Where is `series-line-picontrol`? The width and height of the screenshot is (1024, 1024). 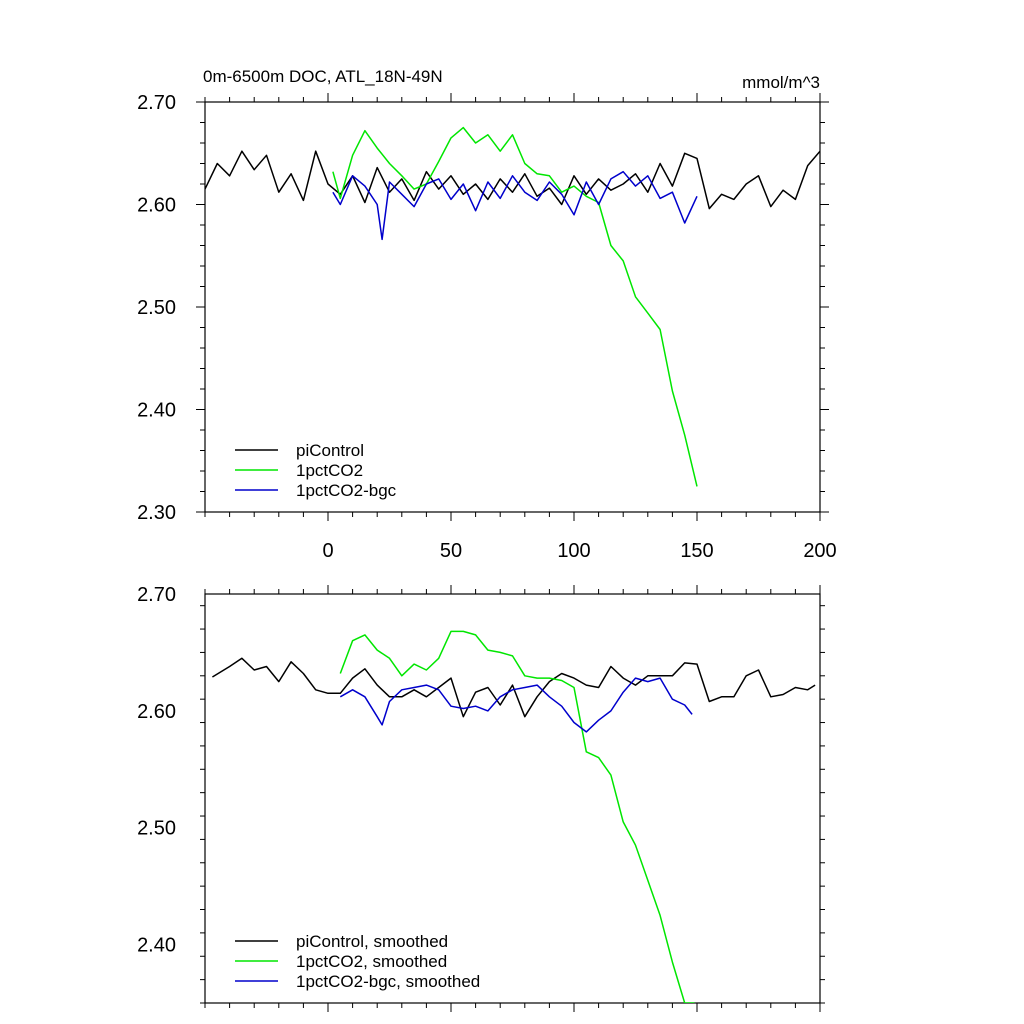 series-line-picontrol is located at coordinates (512, 180).